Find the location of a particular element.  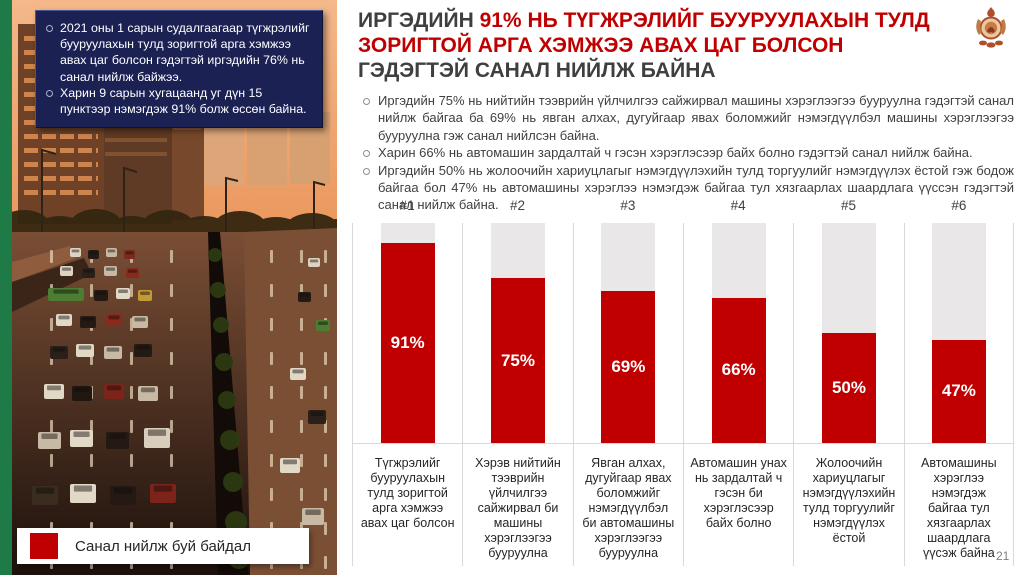

legend-label: Санал нийлж буй байдал is located at coordinates (163, 546).